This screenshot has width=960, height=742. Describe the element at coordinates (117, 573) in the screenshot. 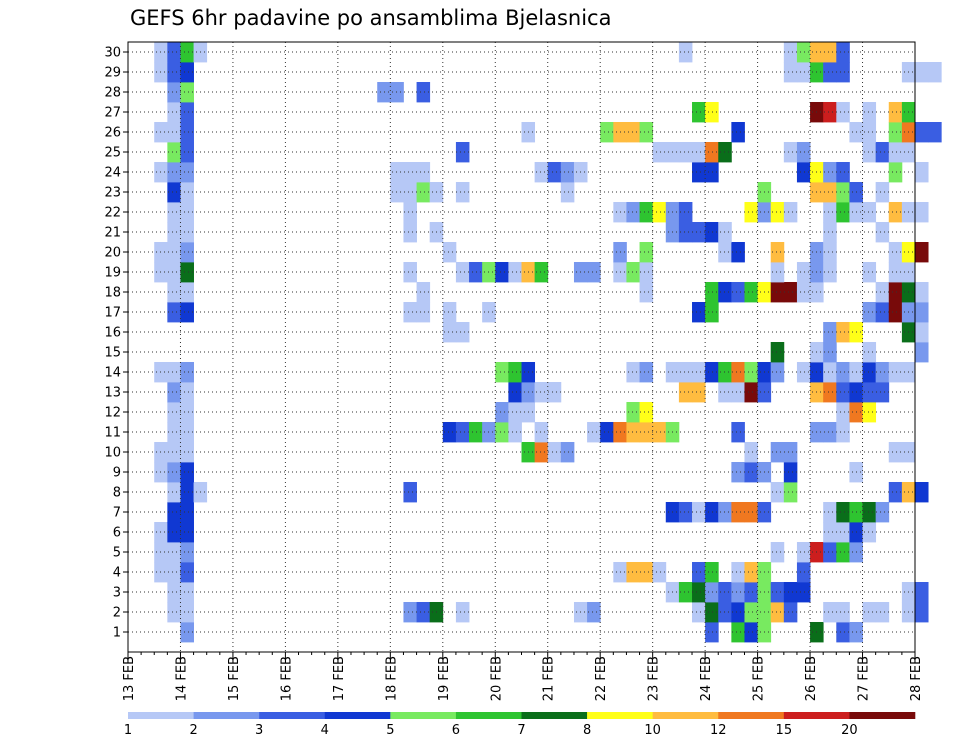

I see `y-tick-label: 4` at that location.